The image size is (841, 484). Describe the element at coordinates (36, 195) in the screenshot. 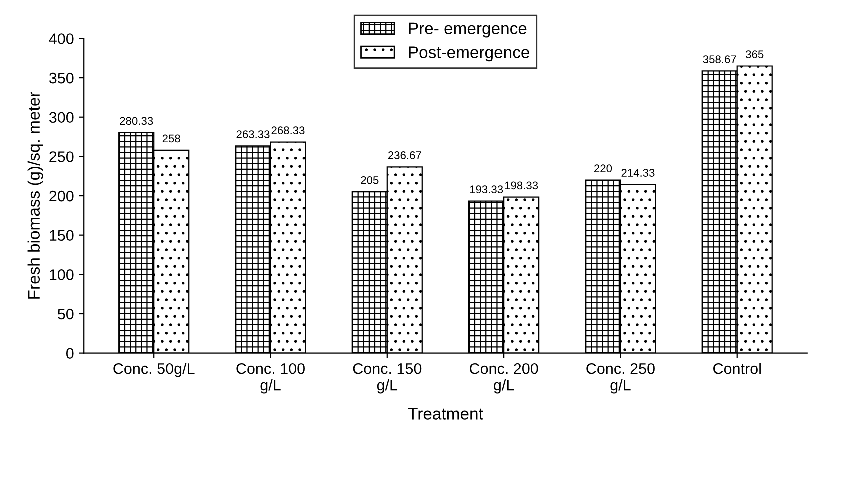

I see `y-axis-title: Fresh biomass (g)/sq. meter` at that location.